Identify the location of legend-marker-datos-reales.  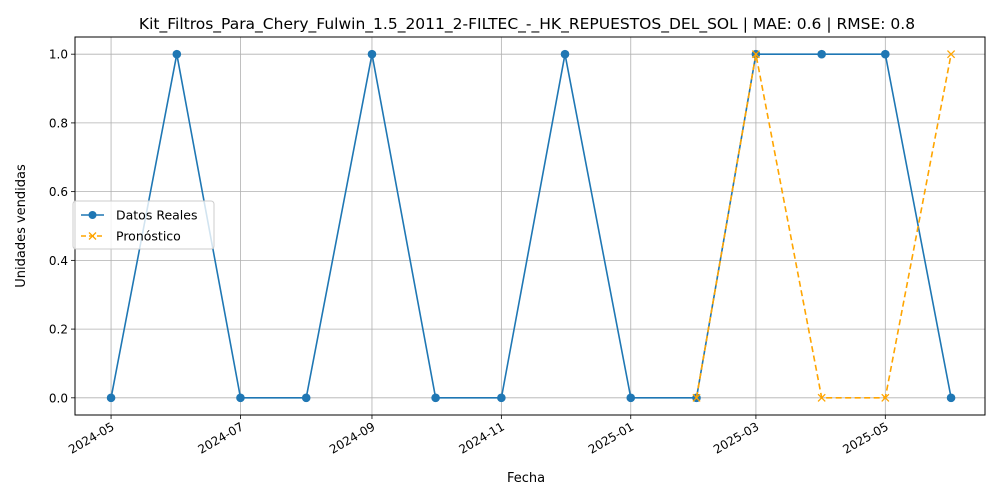
(92, 215).